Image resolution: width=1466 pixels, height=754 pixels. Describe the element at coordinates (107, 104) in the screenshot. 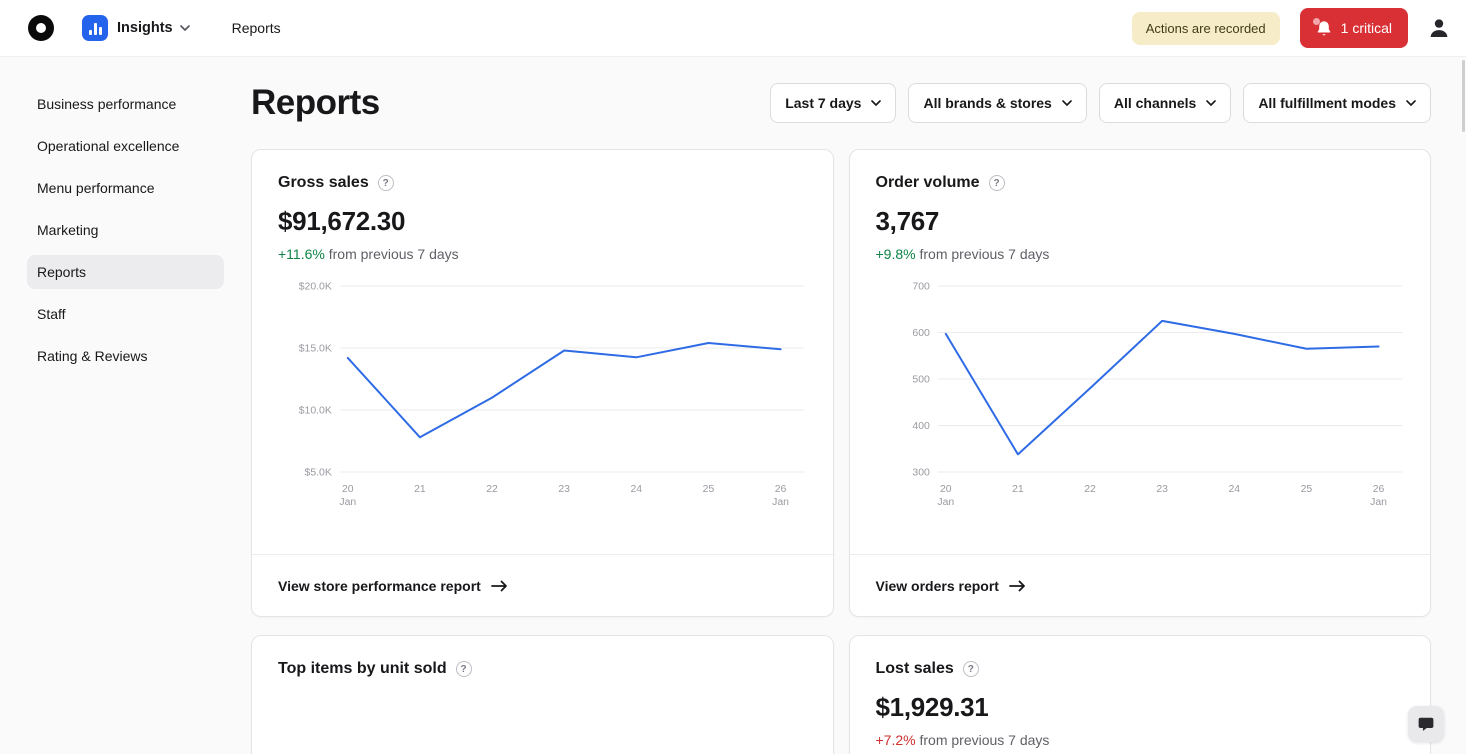

I see `sidebar-item-business-performance: Business performance` at that location.